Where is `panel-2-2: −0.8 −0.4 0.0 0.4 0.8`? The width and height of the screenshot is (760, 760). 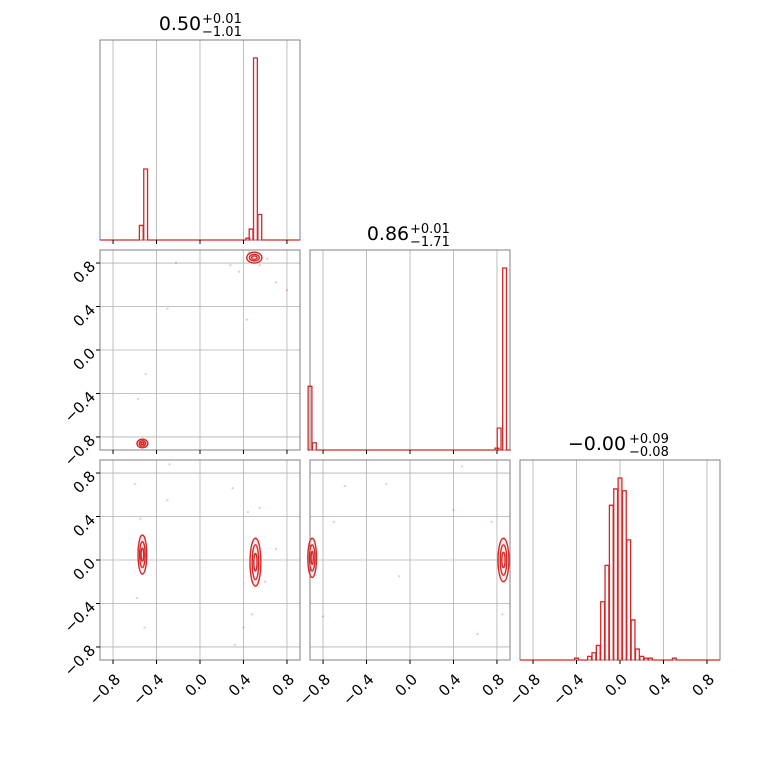 panel-2-2: −0.8 −0.4 0.0 0.4 0.8 is located at coordinates (613, 584).